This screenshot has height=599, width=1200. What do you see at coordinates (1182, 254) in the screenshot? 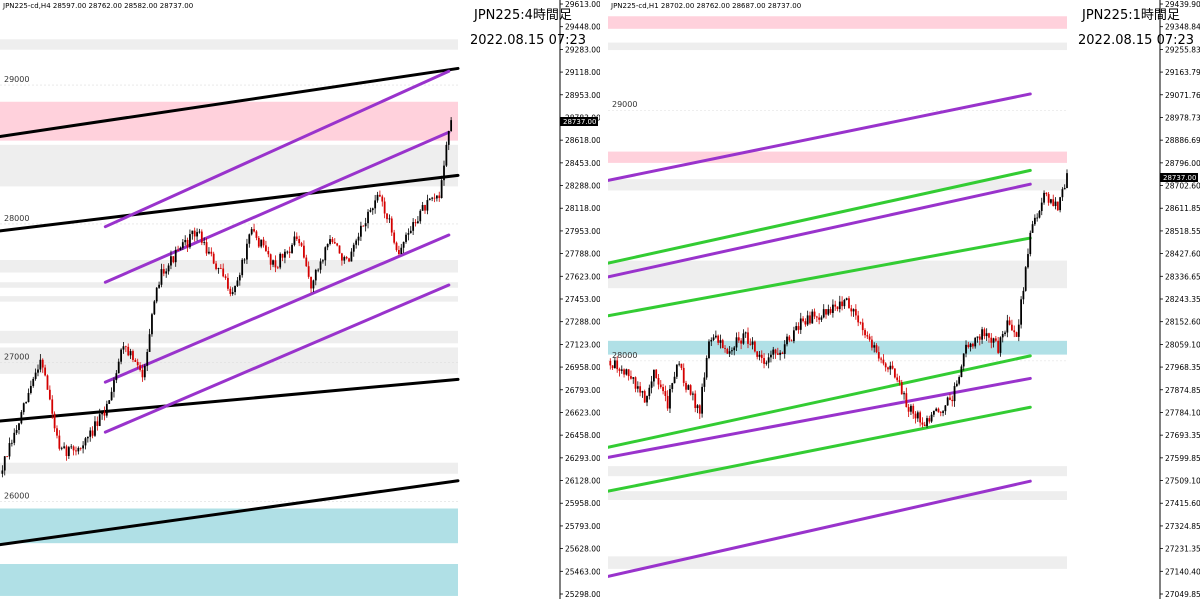
I see `price-tick-label: 28427.60` at bounding box center [1182, 254].